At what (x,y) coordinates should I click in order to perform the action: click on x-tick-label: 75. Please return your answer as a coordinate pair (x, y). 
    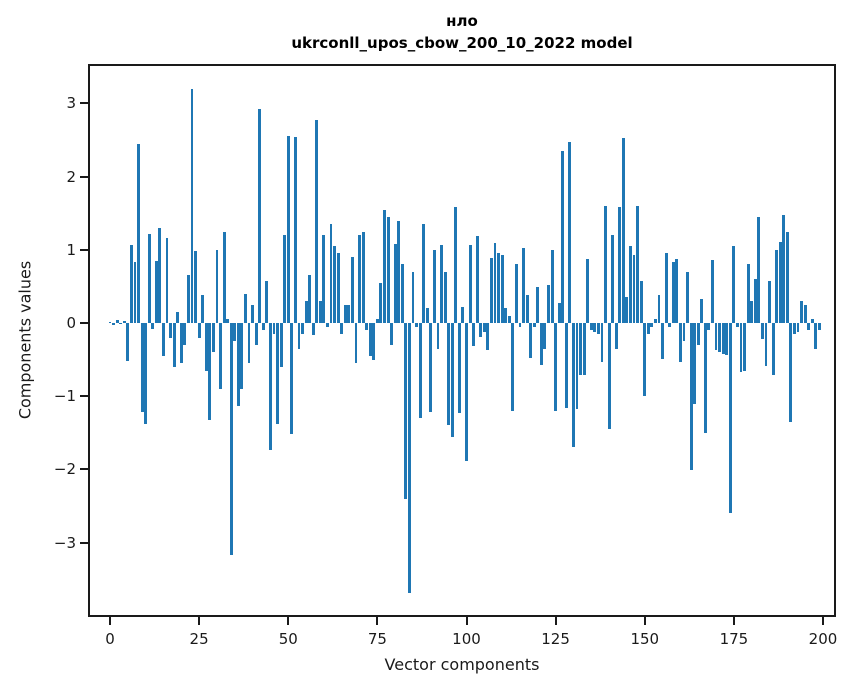
    Looking at the image, I should click on (377, 639).